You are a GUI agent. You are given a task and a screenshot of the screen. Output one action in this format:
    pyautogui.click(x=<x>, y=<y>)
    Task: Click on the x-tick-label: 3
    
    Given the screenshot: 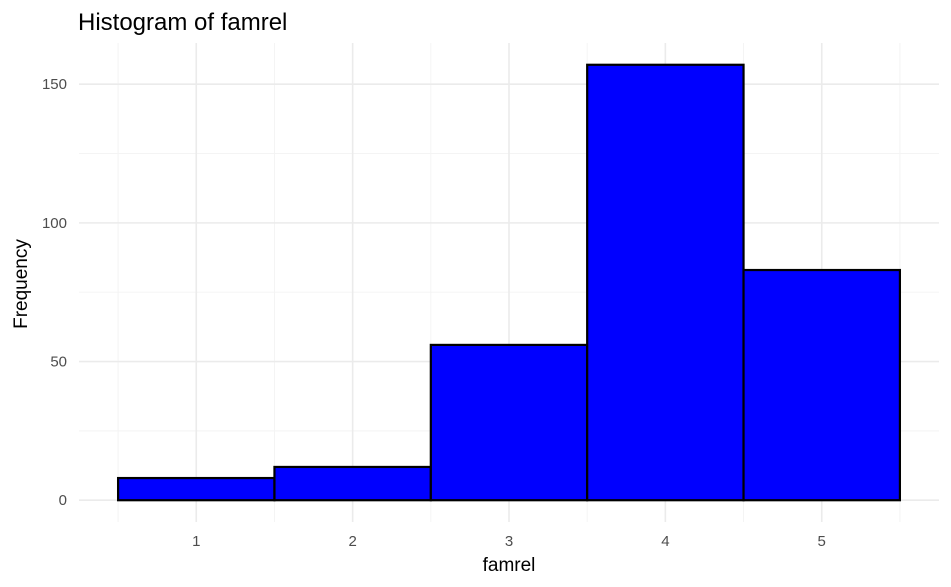 What is the action you would take?
    pyautogui.click(x=509, y=541)
    